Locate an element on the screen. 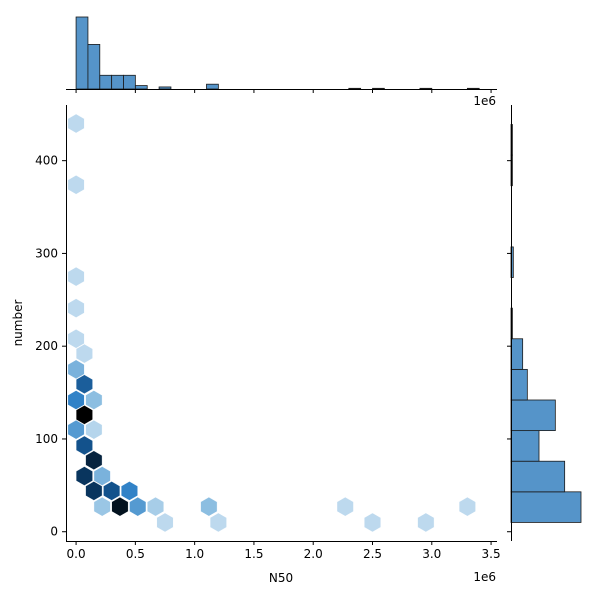 The image size is (600, 600). top-hist-ticks is located at coordinates (283, 91).